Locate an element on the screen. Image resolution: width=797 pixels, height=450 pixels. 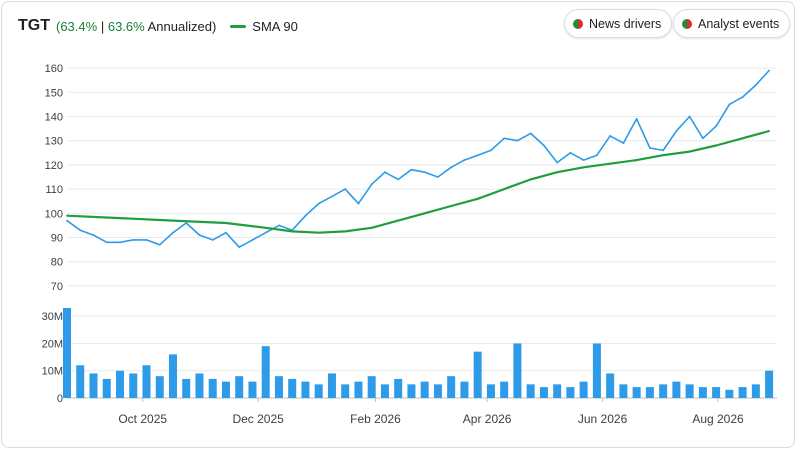
price-tick-label: 80 is located at coordinates (57, 263).